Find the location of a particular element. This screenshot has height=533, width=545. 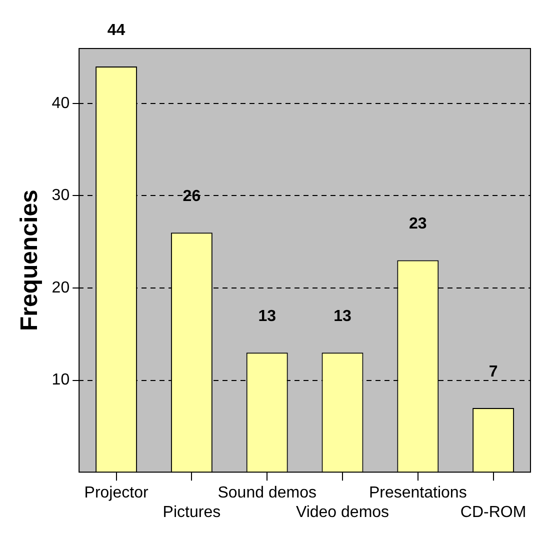

y-tick-label: 20 is located at coordinates (61, 287).